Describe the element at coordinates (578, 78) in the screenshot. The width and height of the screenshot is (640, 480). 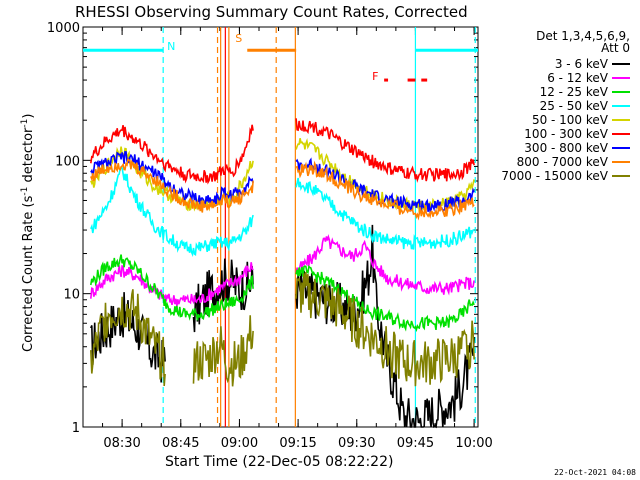
I see `legend-label-1: 6 - 12 keV` at that location.